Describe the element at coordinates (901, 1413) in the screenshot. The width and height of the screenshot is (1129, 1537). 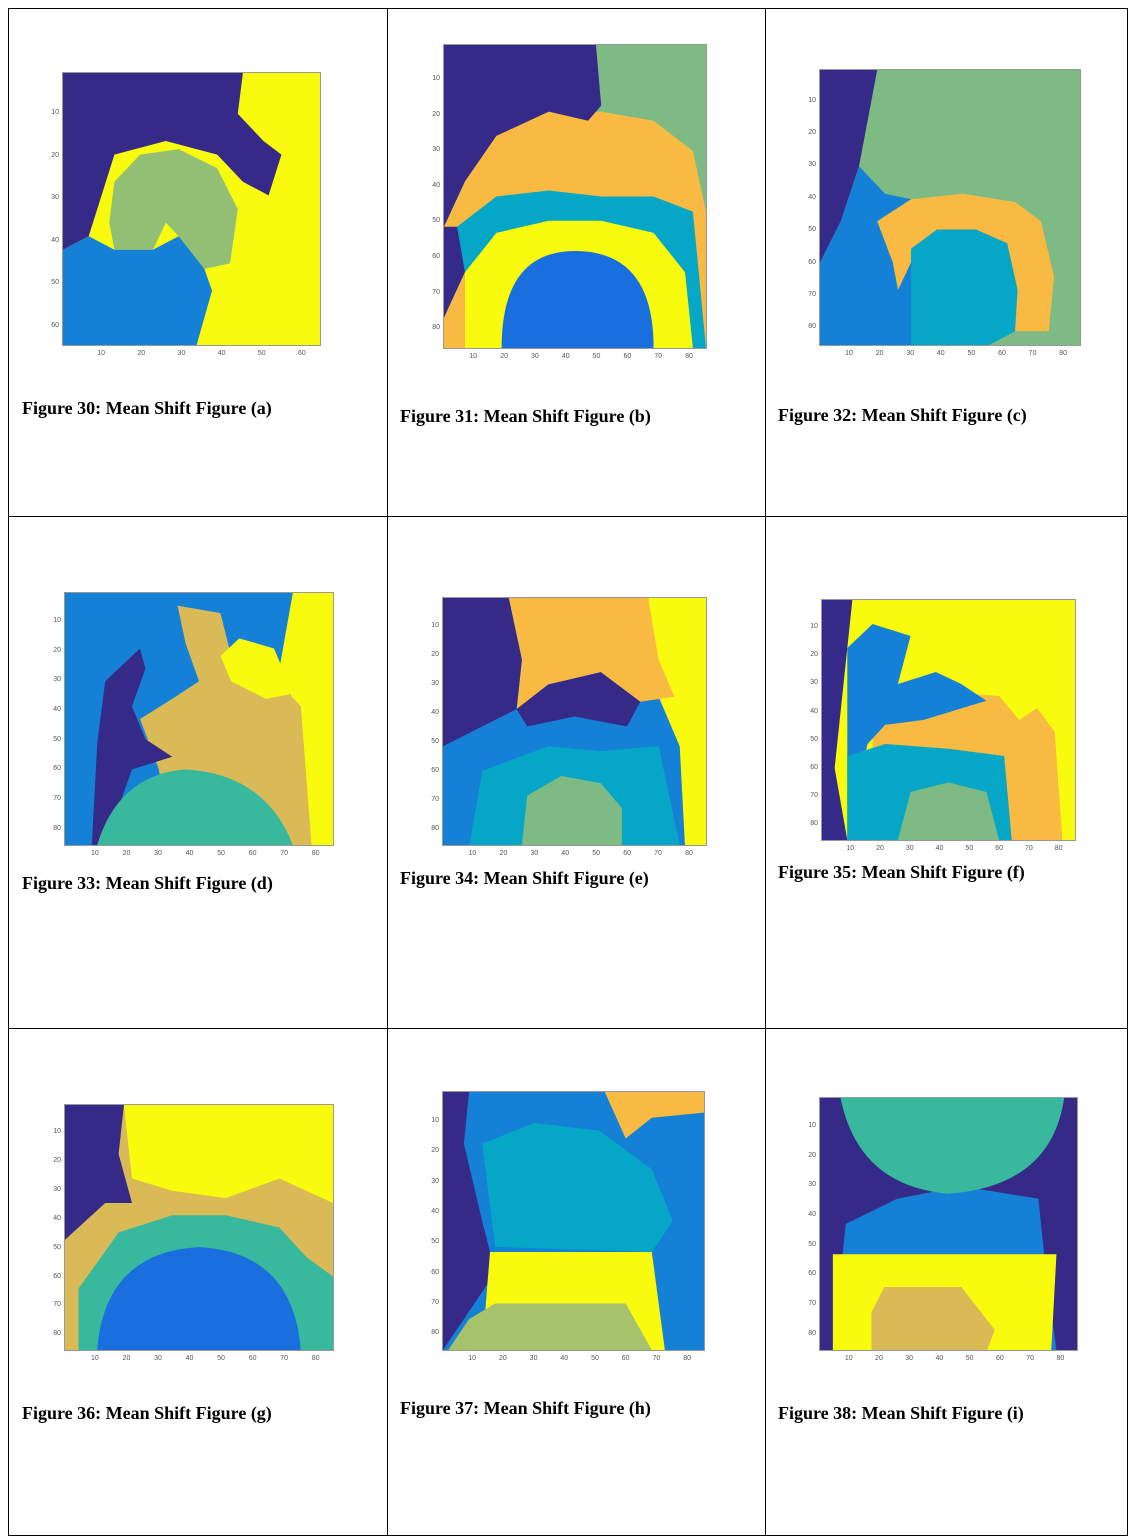
I see `figure-caption: Figure 38: Mean Shift Figure (i)` at that location.